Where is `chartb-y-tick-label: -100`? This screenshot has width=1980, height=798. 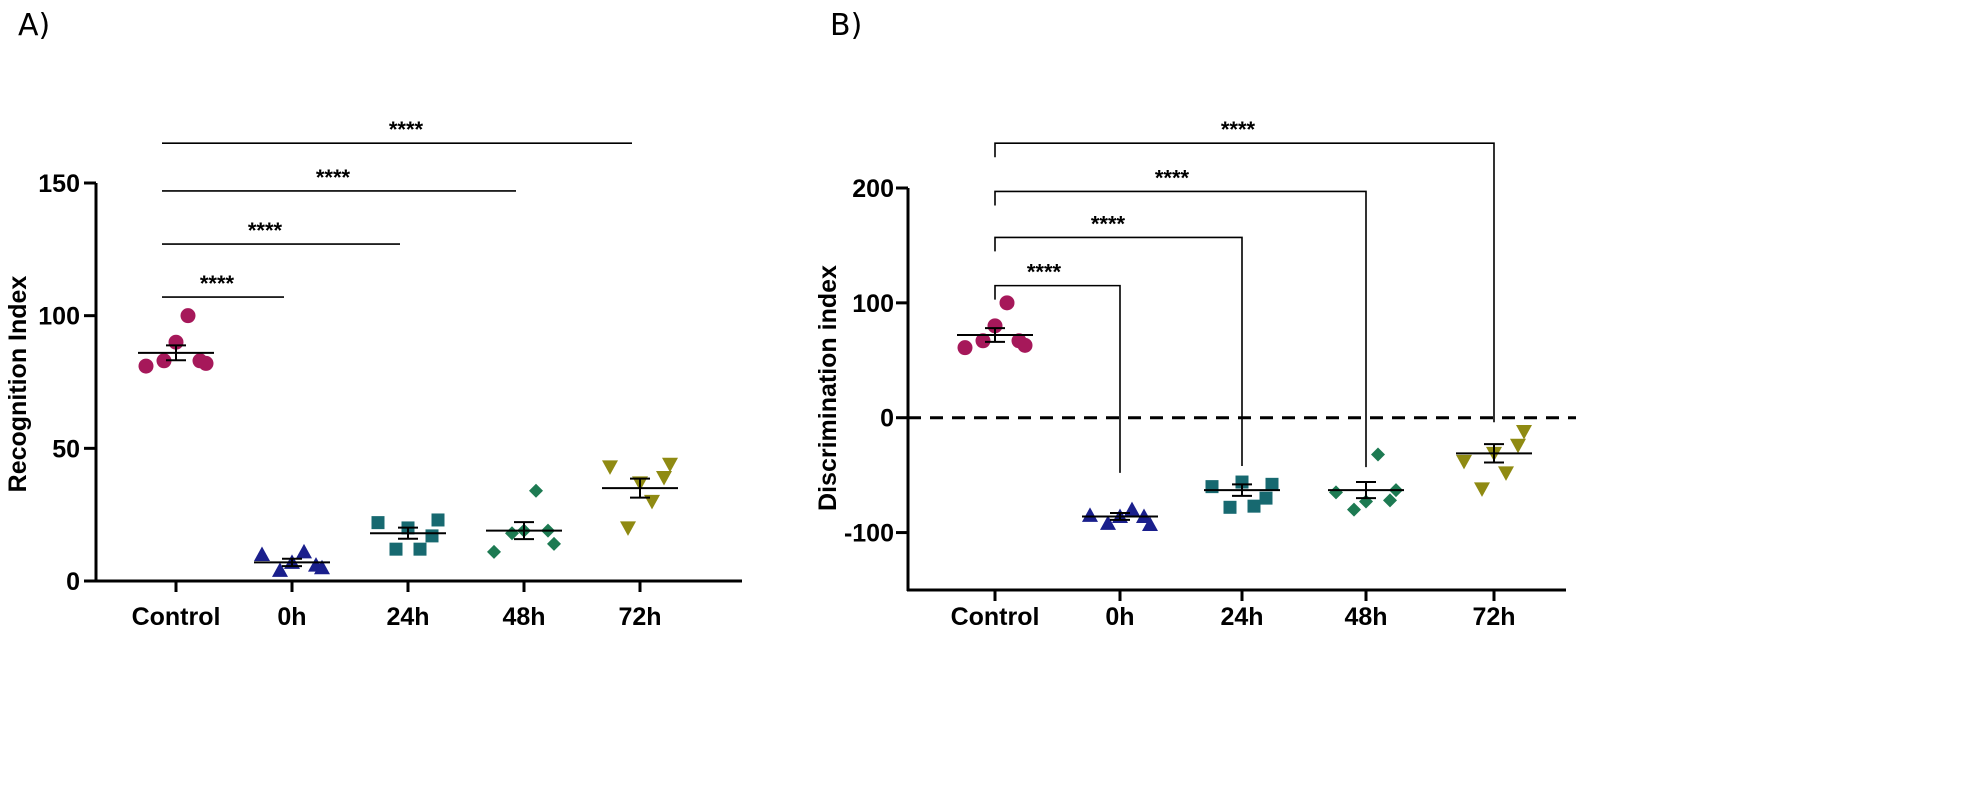
chartb-y-tick-label: -100 is located at coordinates (869, 534).